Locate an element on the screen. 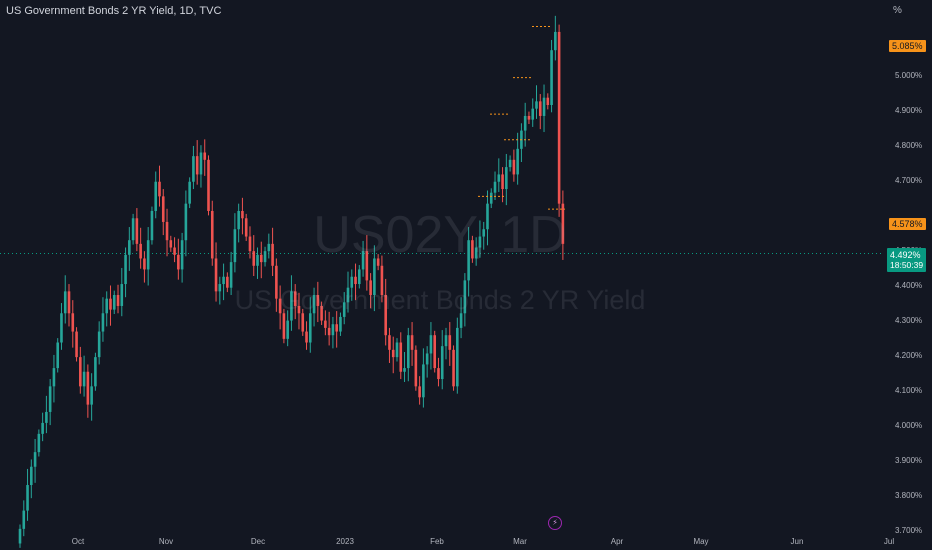  y-tick-label: 4.200% is located at coordinates (908, 355).